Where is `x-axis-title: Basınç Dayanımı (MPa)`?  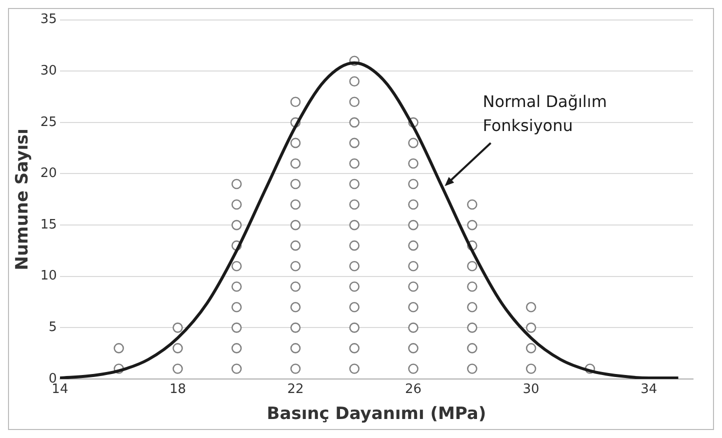
x-axis-title: Basınç Dayanımı (MPa) is located at coordinates (376, 414).